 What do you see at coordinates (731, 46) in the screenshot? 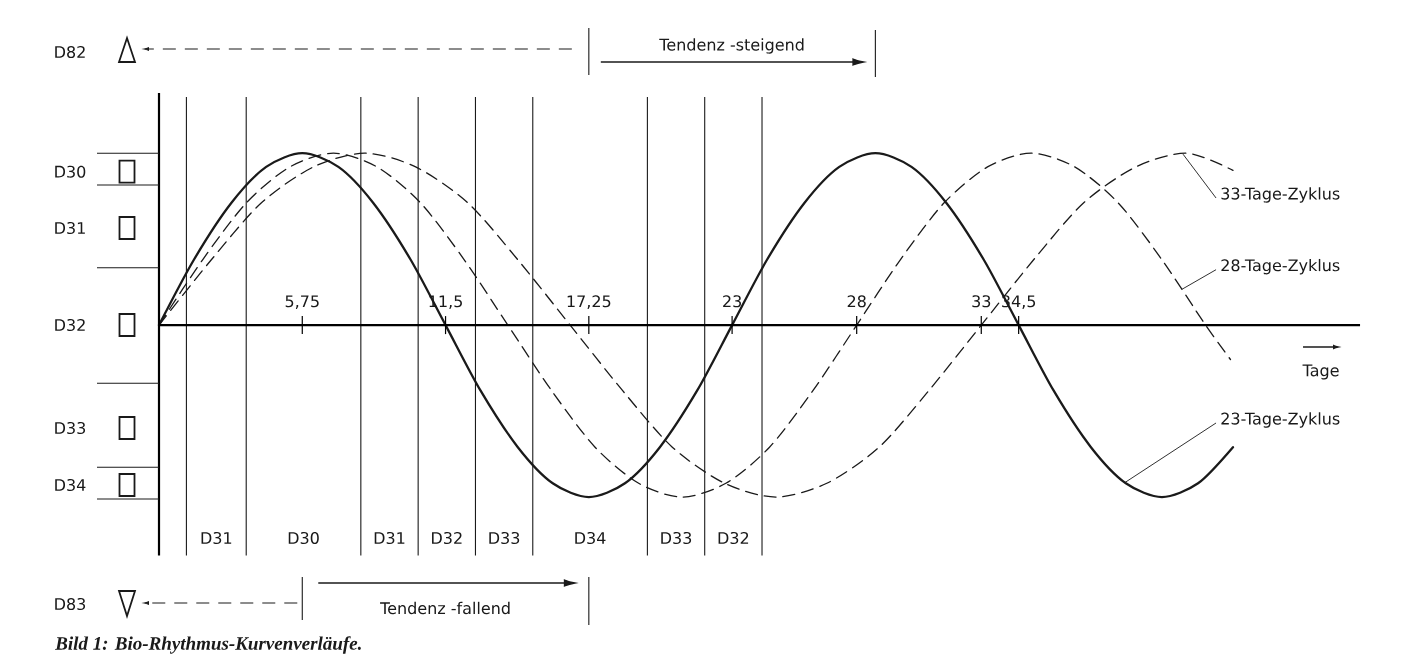
I see `text: Tendenz -steigend` at bounding box center [731, 46].